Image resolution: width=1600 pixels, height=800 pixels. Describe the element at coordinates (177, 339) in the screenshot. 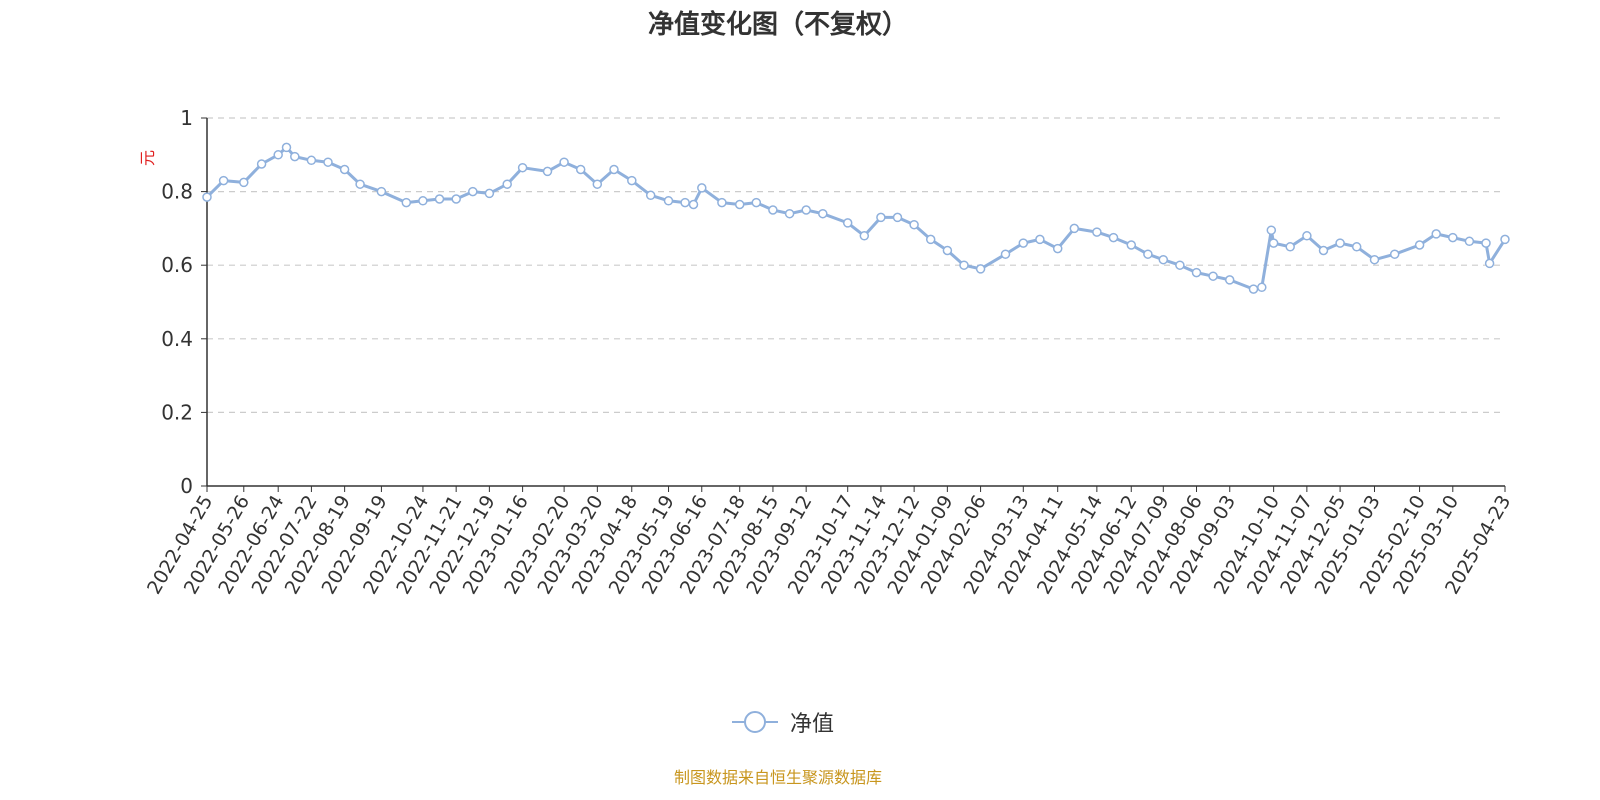

I see `y-tick-label: 0.4` at that location.